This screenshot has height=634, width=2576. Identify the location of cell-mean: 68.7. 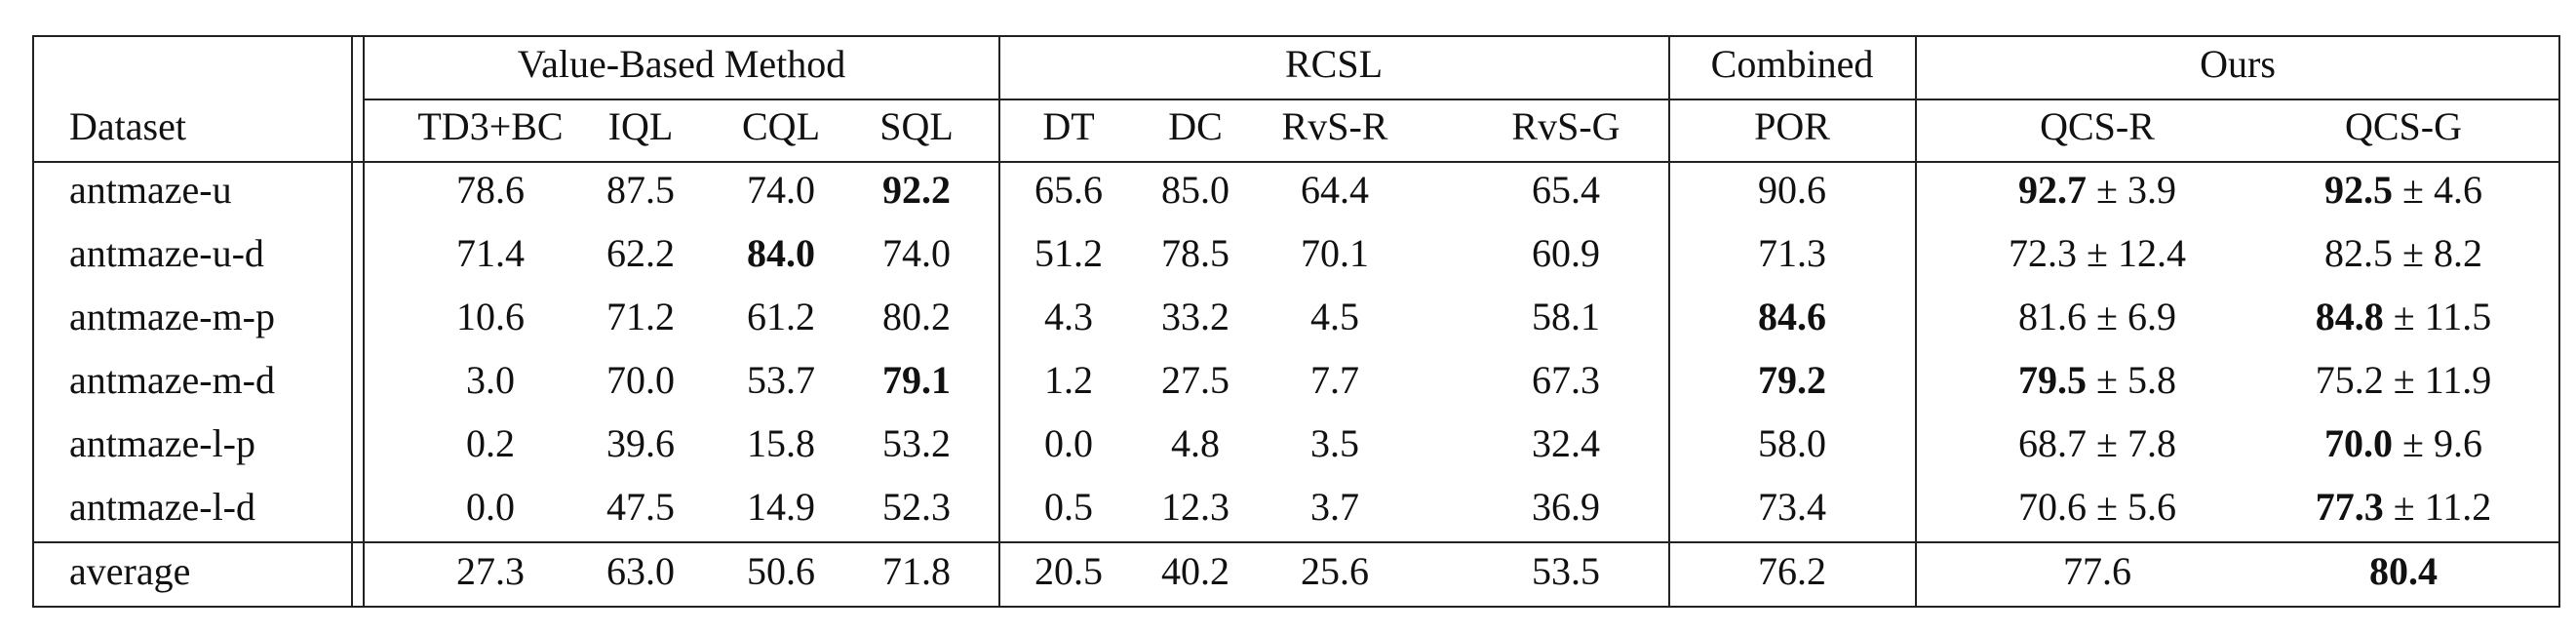
(2052, 443).